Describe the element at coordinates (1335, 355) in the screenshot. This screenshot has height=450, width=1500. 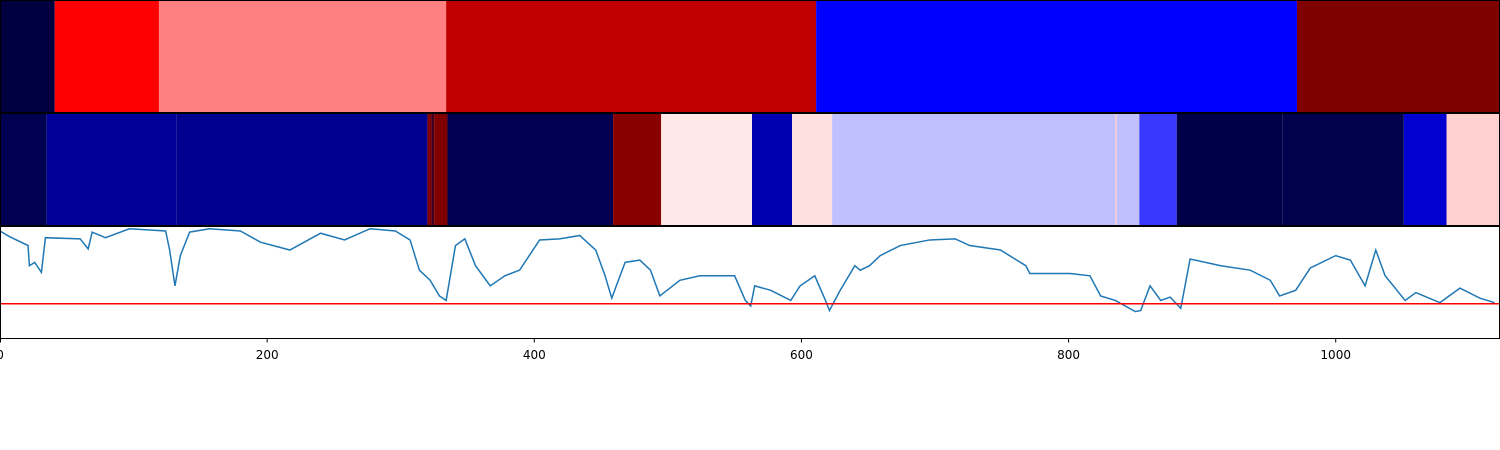
I see `x-tick-label: 1000` at that location.